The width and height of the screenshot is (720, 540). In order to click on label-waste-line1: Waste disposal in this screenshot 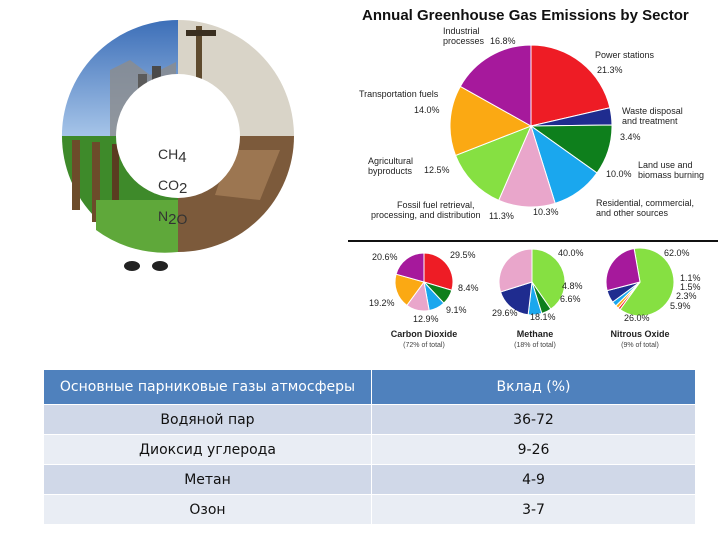, I will do `click(652, 111)`.